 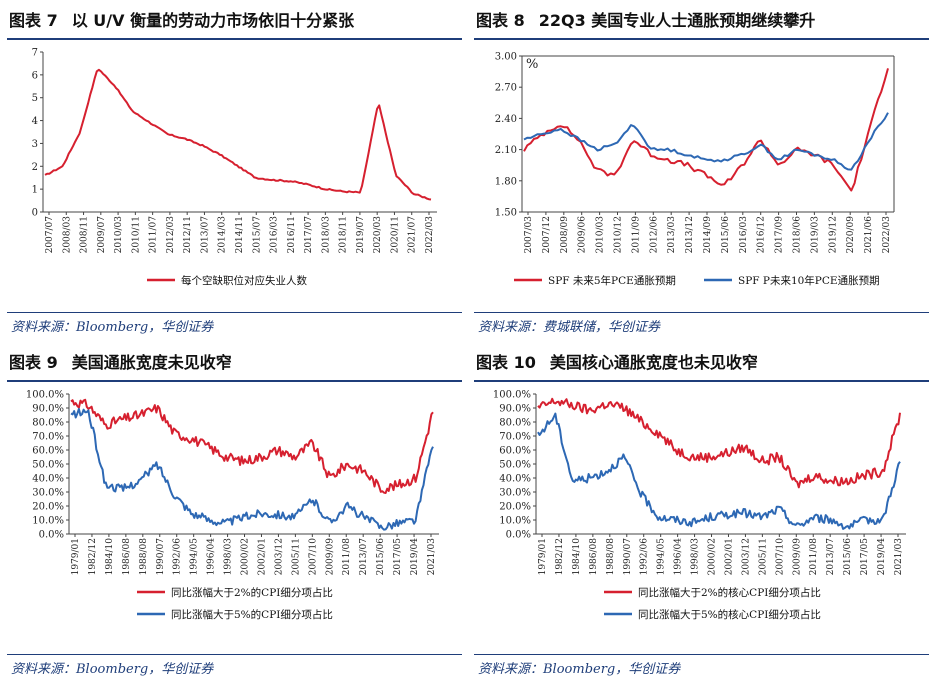 I want to click on x-tick-label: 2010/03, so click(x=601, y=235).